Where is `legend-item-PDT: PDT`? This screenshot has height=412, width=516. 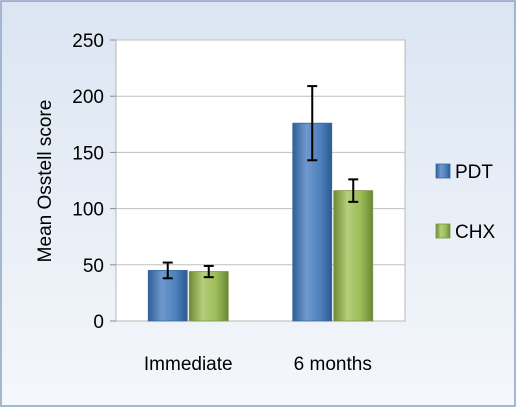 legend-item-PDT: PDT is located at coordinates (464, 172).